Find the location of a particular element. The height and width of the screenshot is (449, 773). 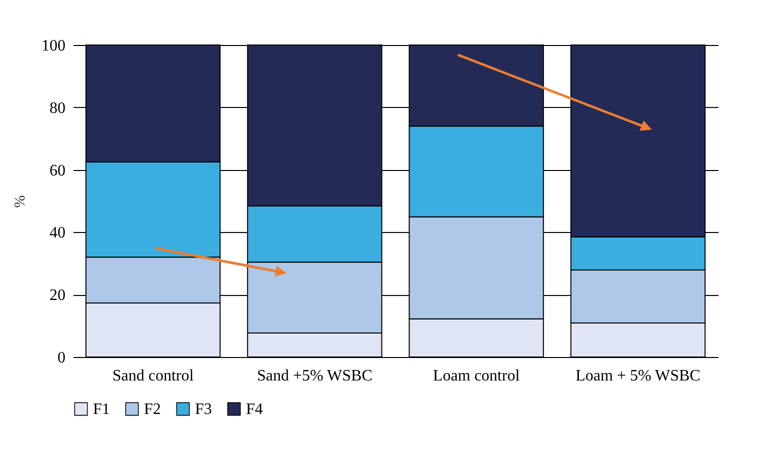

x-tick-label: Loam + 5% WSBC is located at coordinates (638, 376).